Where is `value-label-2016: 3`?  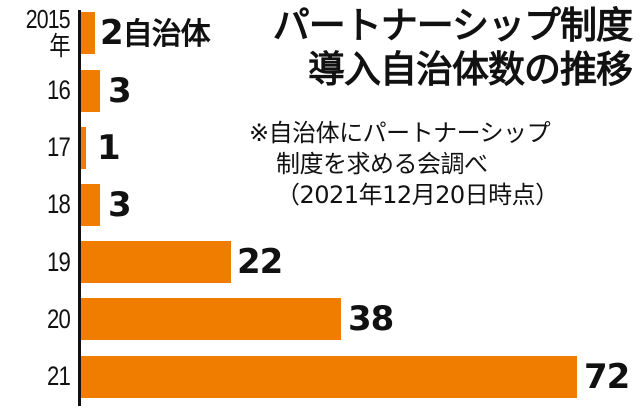 value-label-2016: 3 is located at coordinates (120, 91).